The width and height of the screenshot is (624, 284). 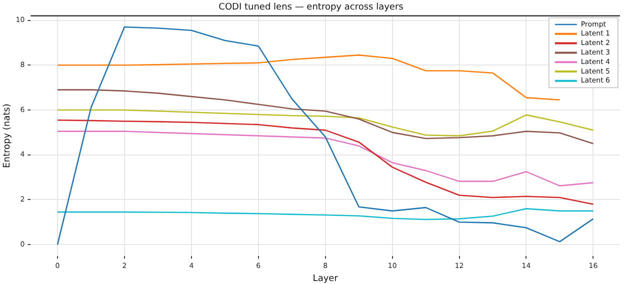 What do you see at coordinates (325, 279) in the screenshot?
I see `x-axis-title: Layer` at bounding box center [325, 279].